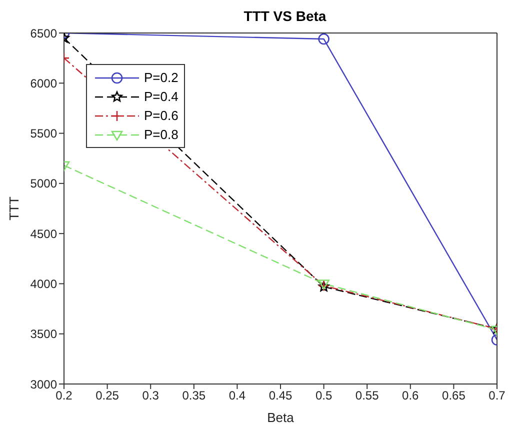  I want to click on y-tick-label: 4500, so click(44, 233).